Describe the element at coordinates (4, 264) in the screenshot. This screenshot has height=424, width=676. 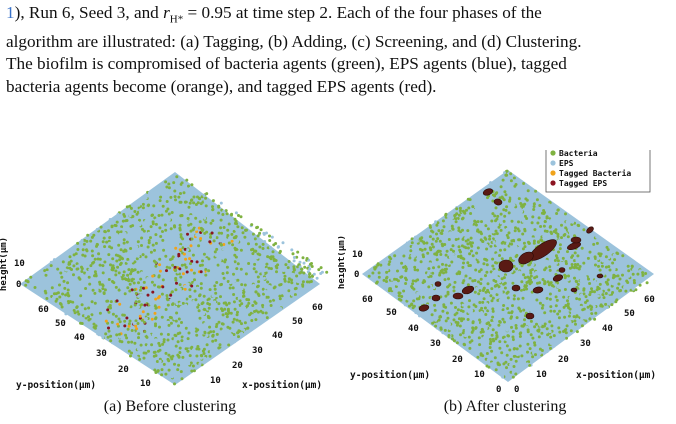
I see `z-axis-label: height(μm)` at that location.